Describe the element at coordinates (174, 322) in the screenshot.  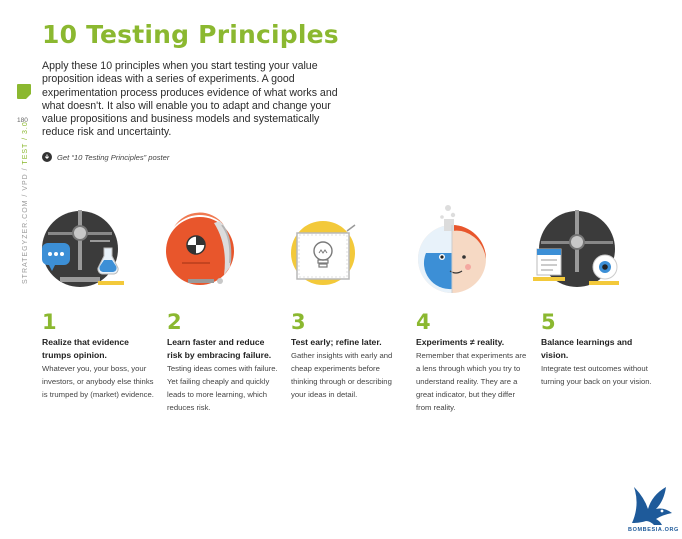
I see `principle-number: 2` at that location.